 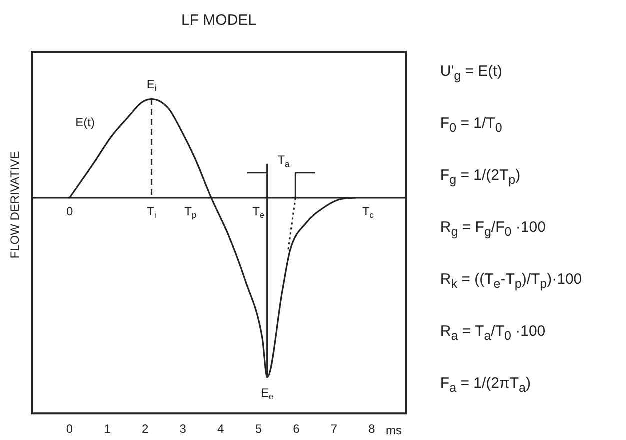 I want to click on x-tick-label: 1, so click(x=108, y=429).